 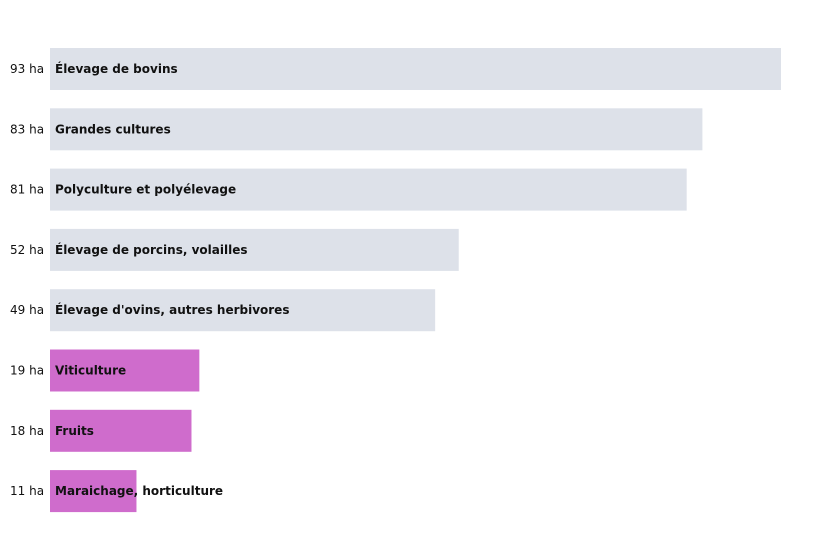 I want to click on category-label: Grandes cultures, so click(x=113, y=129).